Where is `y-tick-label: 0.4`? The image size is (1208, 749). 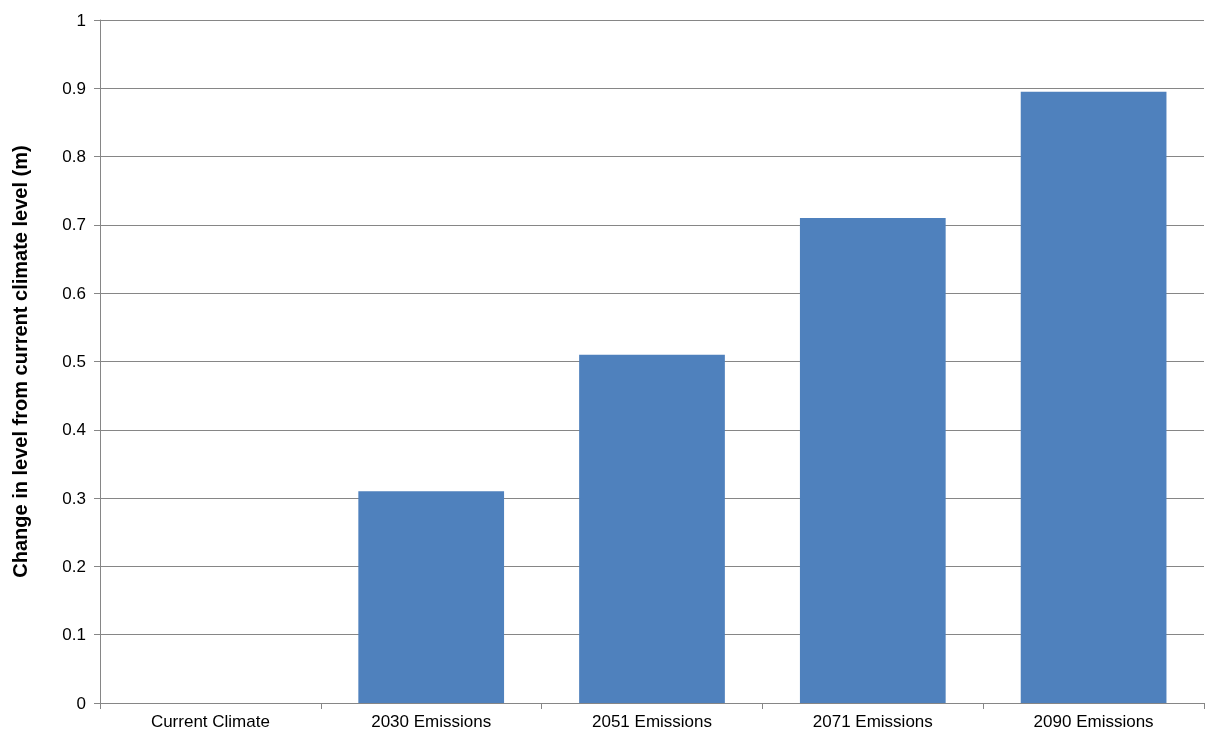 y-tick-label: 0.4 is located at coordinates (74, 430).